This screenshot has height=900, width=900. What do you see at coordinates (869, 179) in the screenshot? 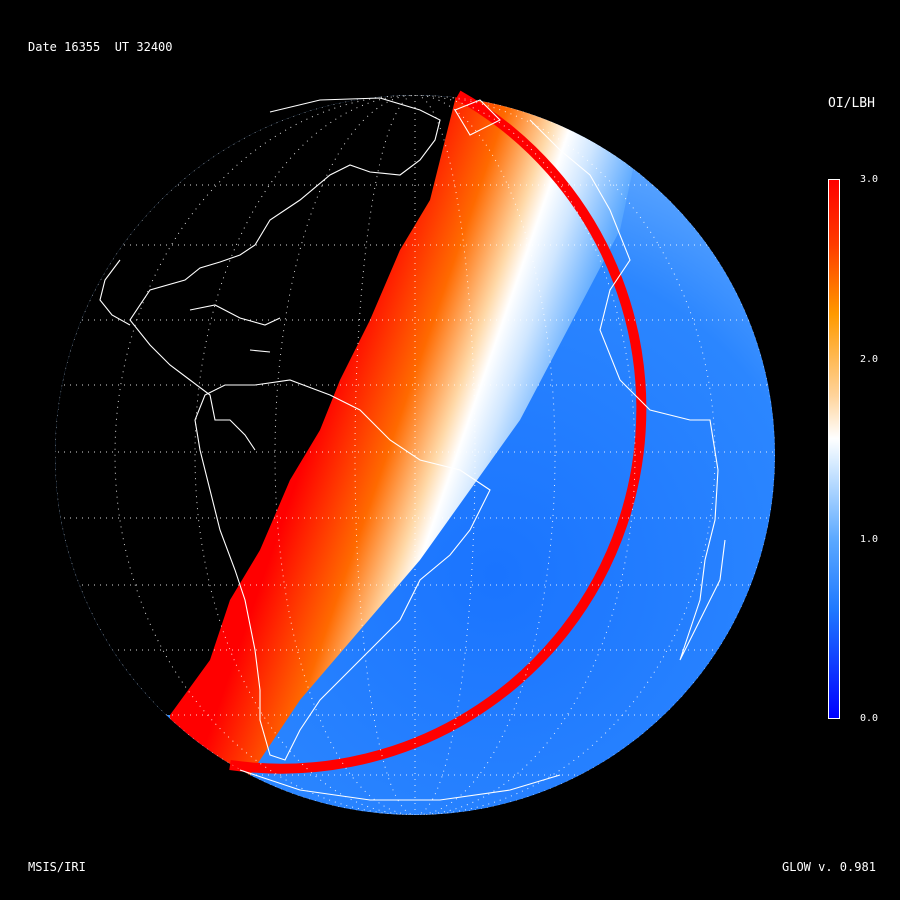
I see `colorbar-tick-3: 3.0` at bounding box center [869, 179].